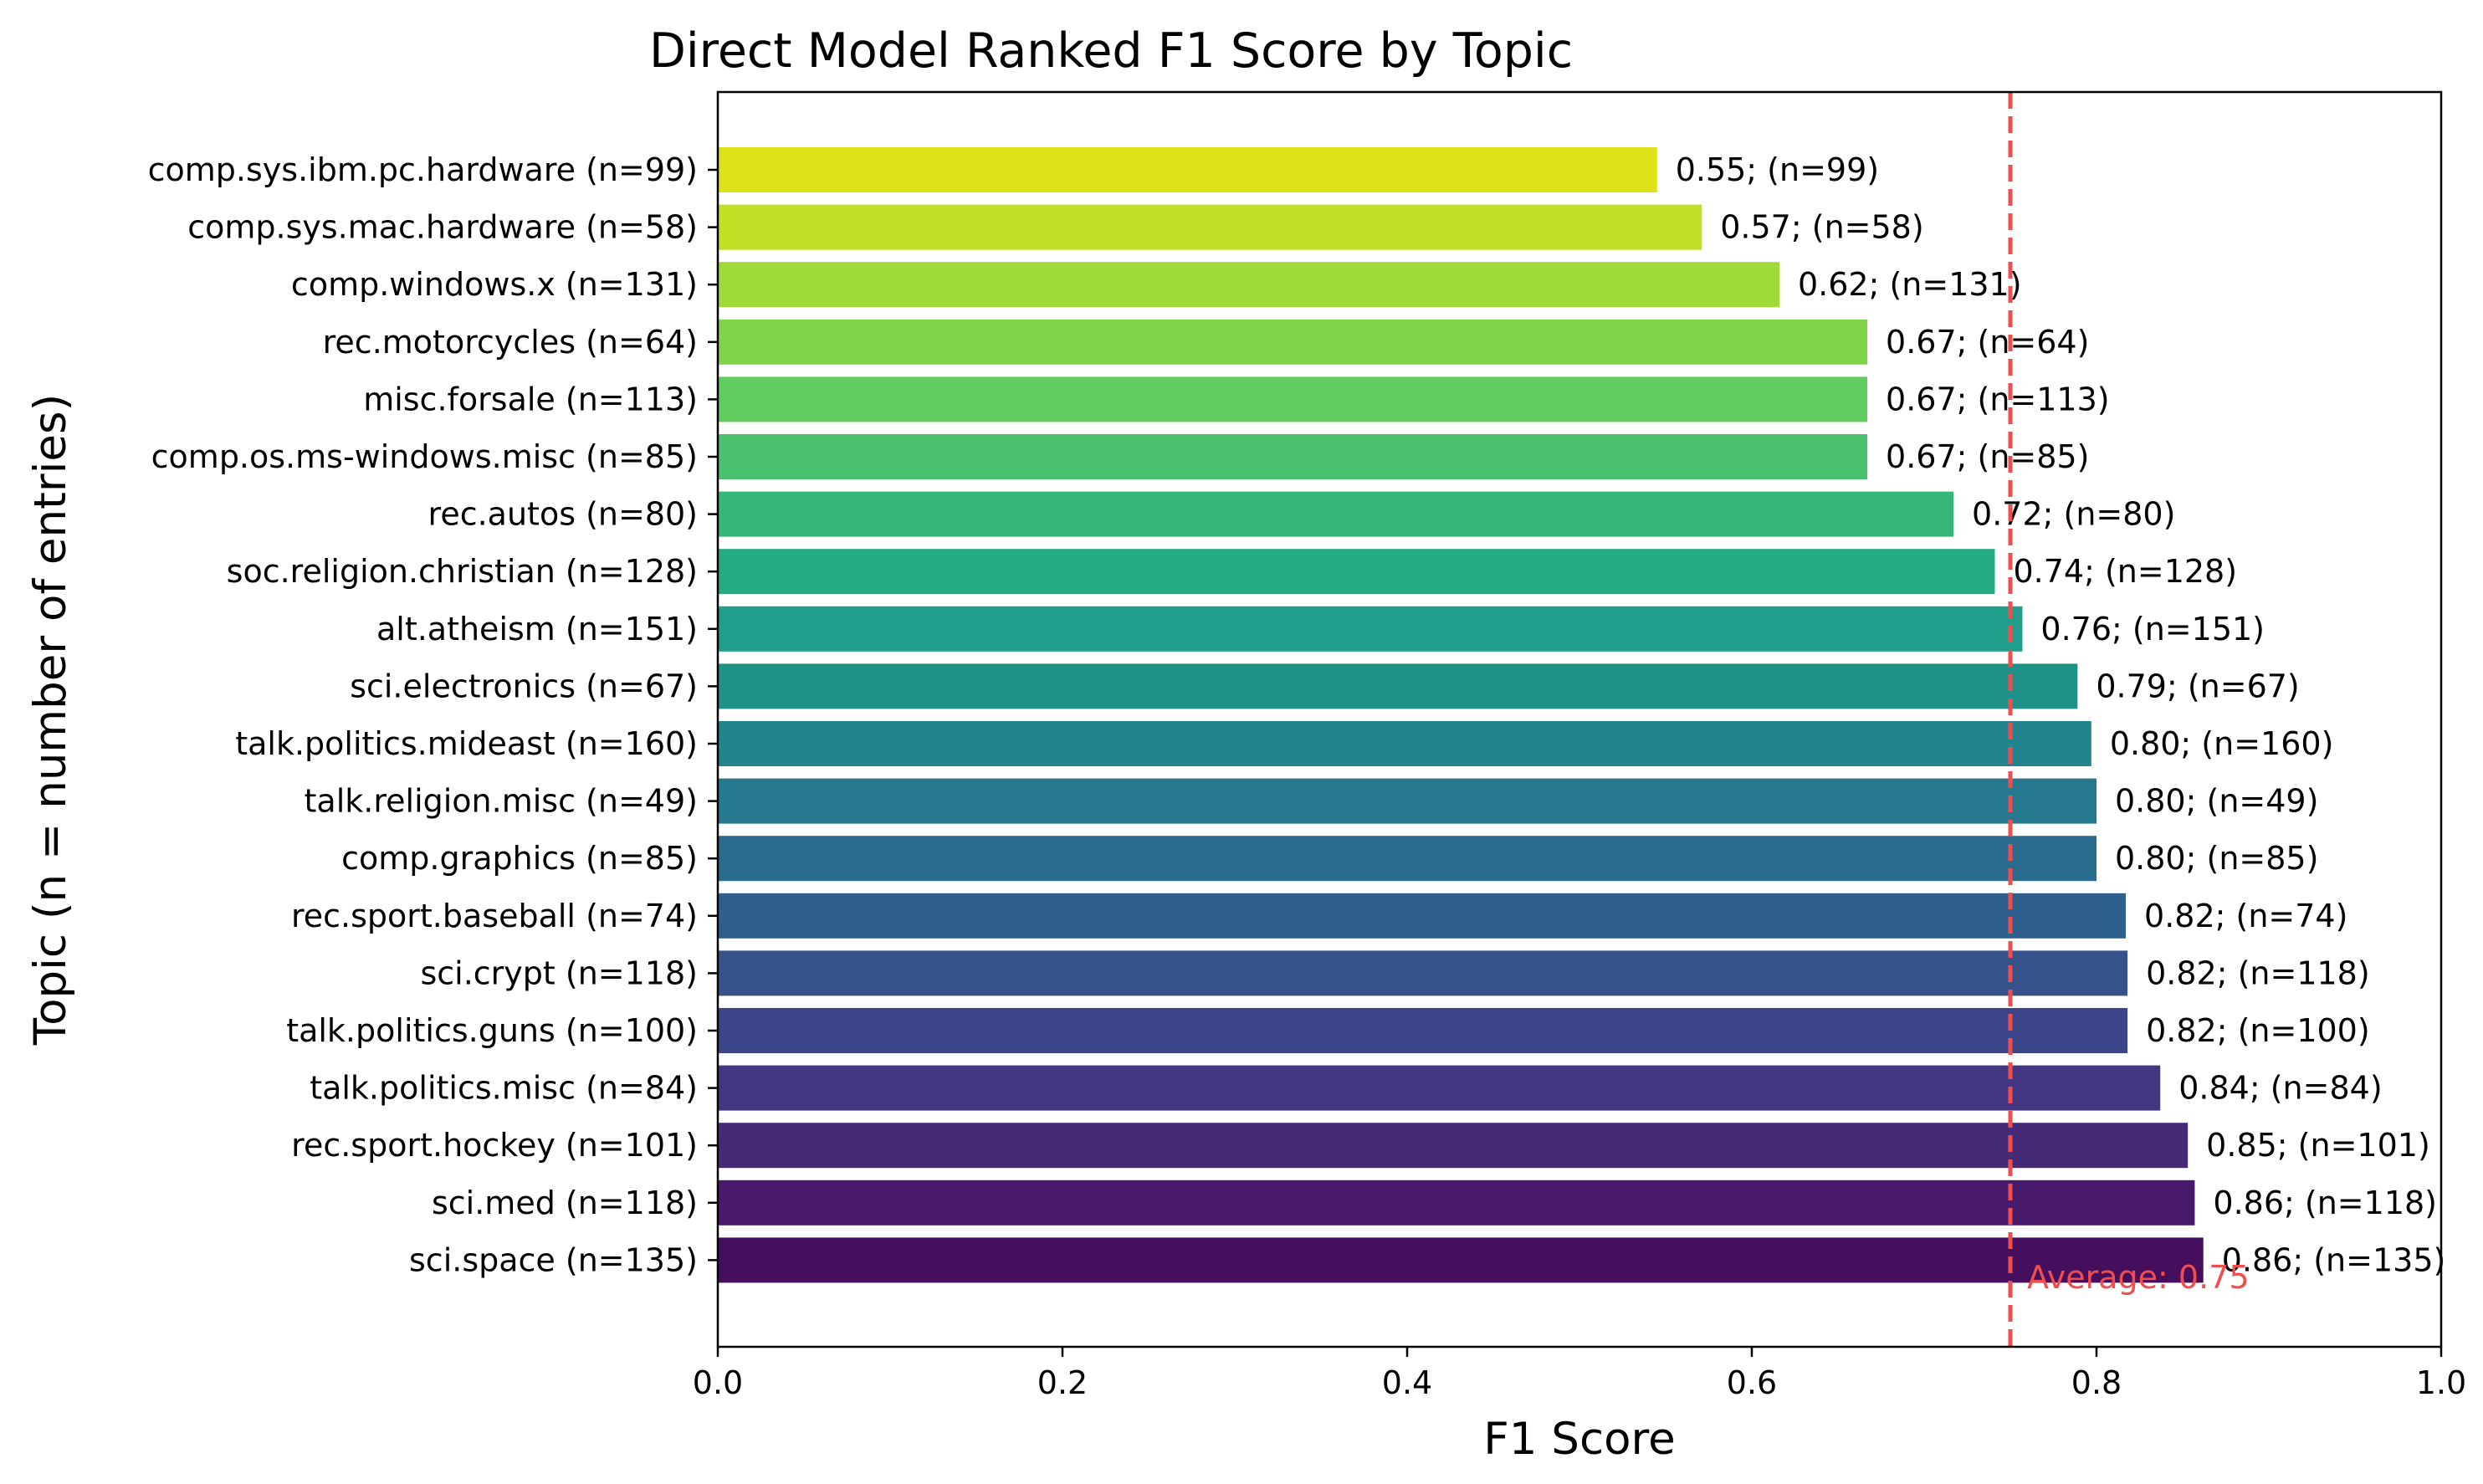  What do you see at coordinates (50, 720) in the screenshot?
I see `y-axis-label: Topic (n = number of entries)` at bounding box center [50, 720].